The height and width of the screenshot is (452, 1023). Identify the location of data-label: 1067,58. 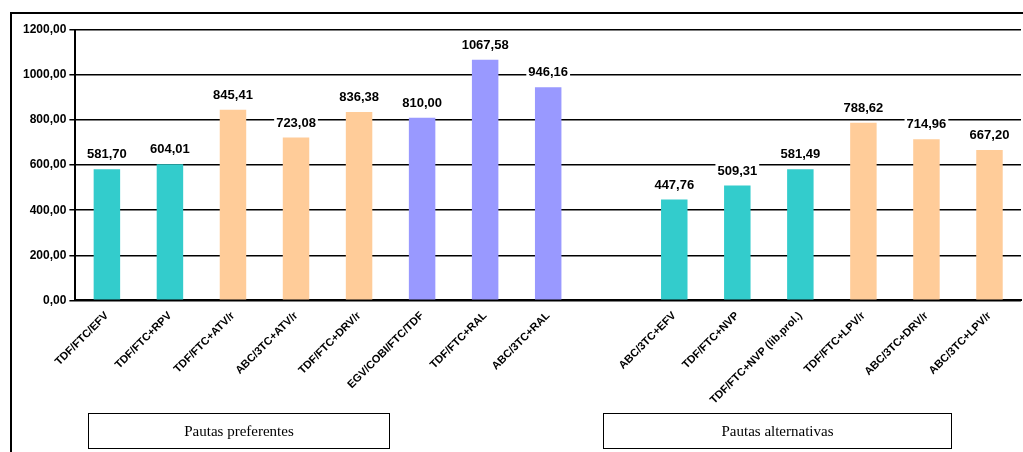
(485, 44).